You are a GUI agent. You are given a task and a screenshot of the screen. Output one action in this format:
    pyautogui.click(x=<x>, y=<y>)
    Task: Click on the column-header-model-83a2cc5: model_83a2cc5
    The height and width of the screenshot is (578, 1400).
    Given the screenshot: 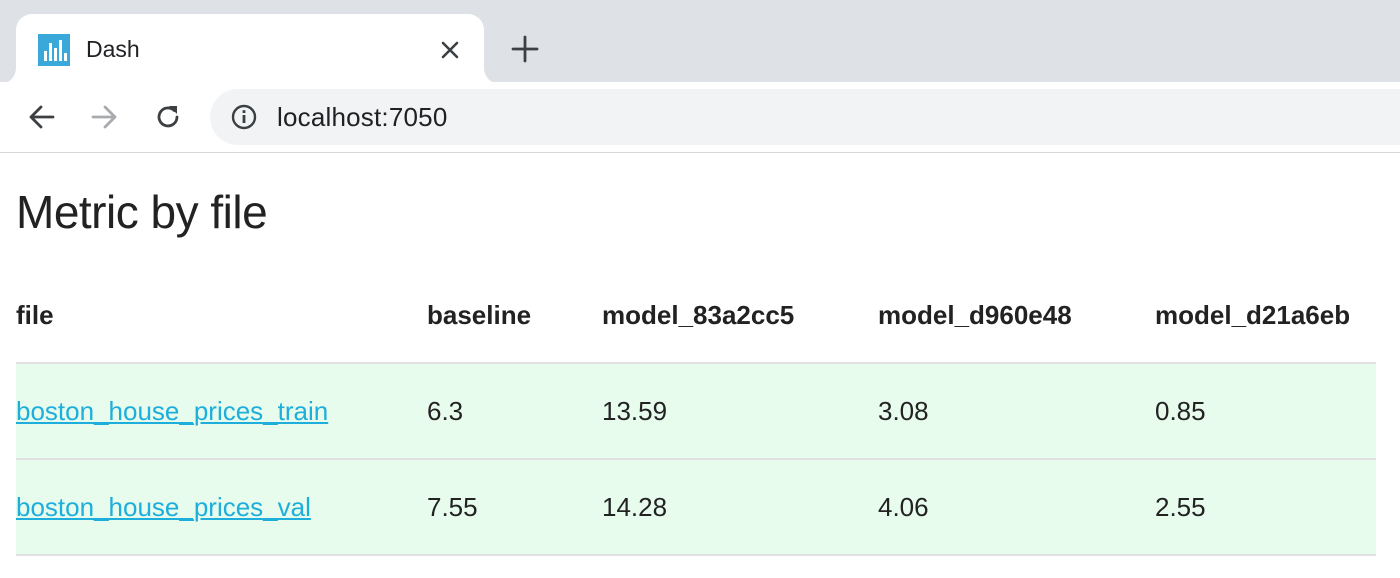 What is the action you would take?
    pyautogui.click(x=740, y=316)
    